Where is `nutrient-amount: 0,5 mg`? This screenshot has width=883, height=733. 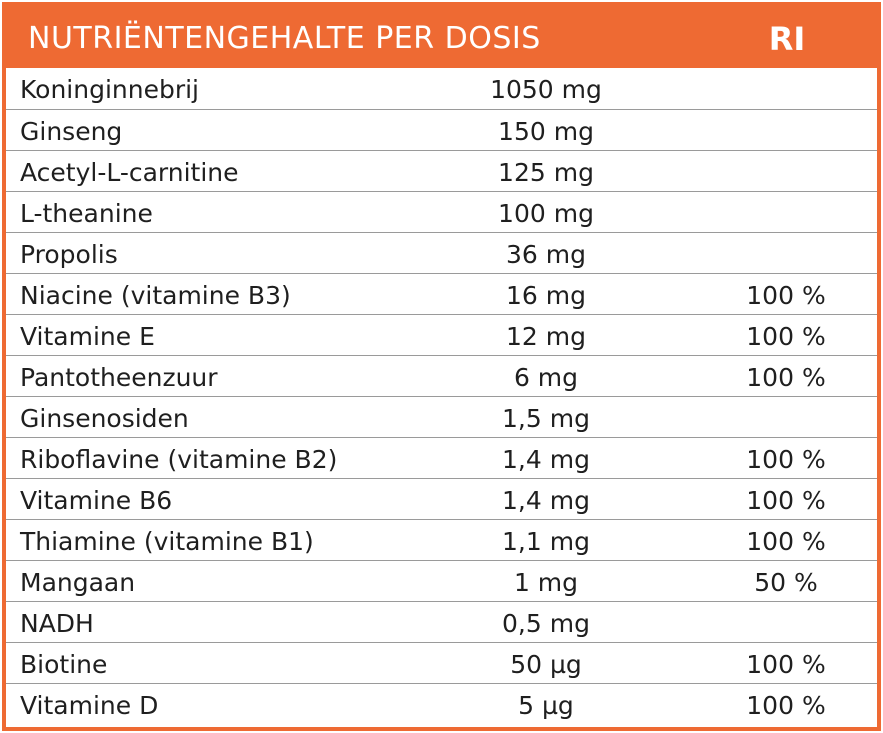 nutrient-amount: 0,5 mg is located at coordinates (546, 623).